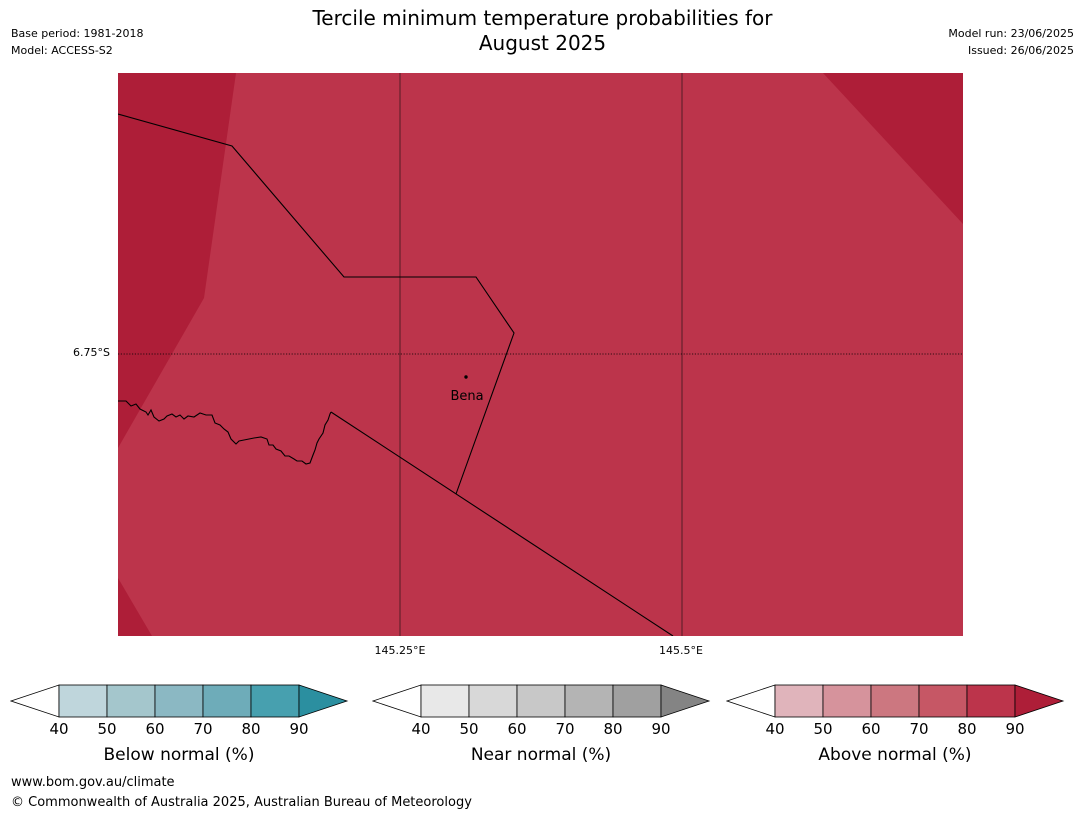 The width and height of the screenshot is (1085, 816). What do you see at coordinates (62, 50) in the screenshot?
I see `model-text: Model: ACCESS-S2` at bounding box center [62, 50].